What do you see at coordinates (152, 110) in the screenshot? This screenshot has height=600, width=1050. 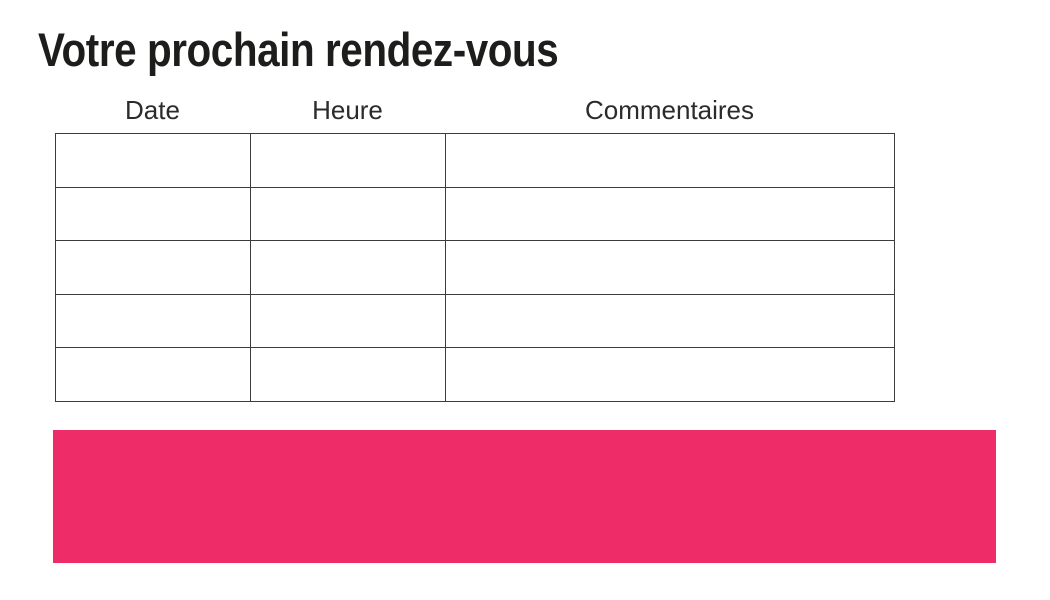 I see `column-header-date: Date` at bounding box center [152, 110].